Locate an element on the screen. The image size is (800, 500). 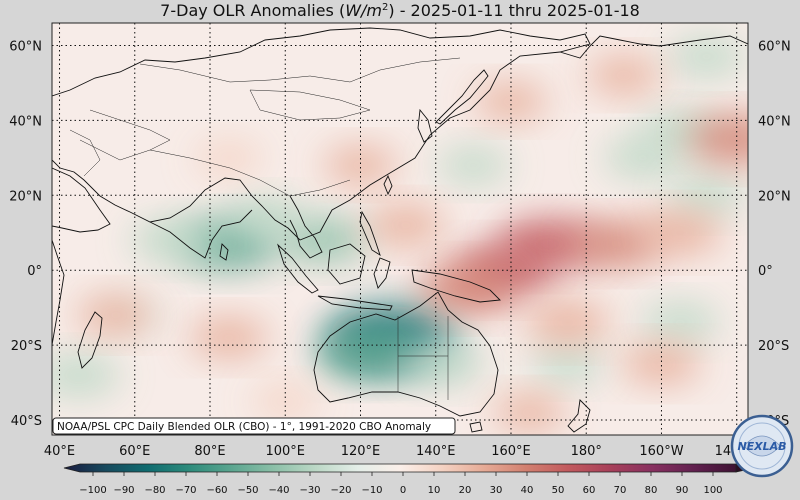
border-mongolia is located at coordinates (310, 105).